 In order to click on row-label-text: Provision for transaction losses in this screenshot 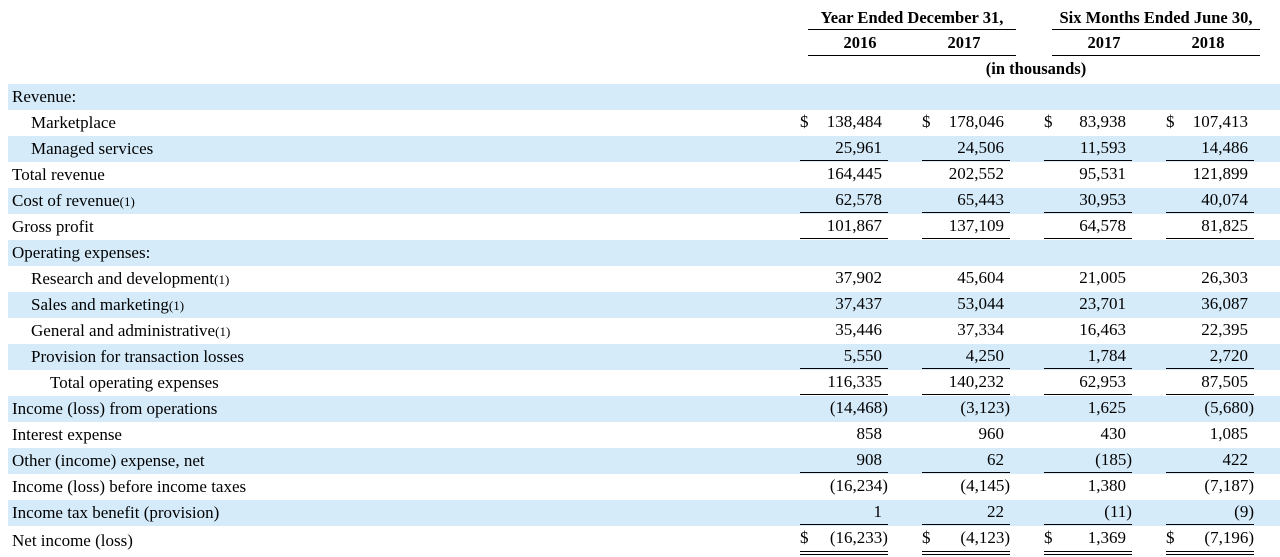, I will do `click(137, 356)`.